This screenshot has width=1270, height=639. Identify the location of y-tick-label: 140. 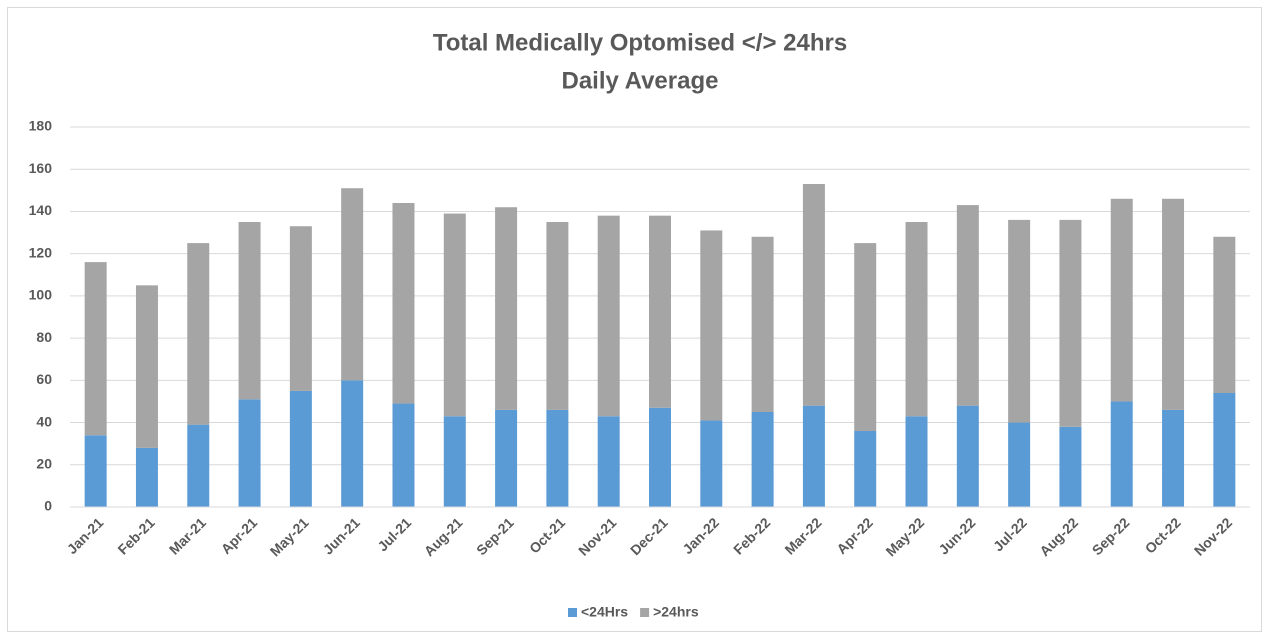
(41, 210).